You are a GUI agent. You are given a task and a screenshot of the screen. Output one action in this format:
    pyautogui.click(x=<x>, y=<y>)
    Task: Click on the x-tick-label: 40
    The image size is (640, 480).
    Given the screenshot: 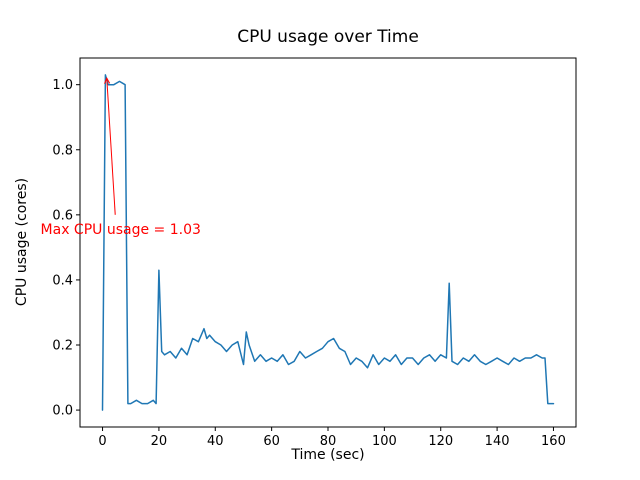 What is the action you would take?
    pyautogui.click(x=215, y=441)
    